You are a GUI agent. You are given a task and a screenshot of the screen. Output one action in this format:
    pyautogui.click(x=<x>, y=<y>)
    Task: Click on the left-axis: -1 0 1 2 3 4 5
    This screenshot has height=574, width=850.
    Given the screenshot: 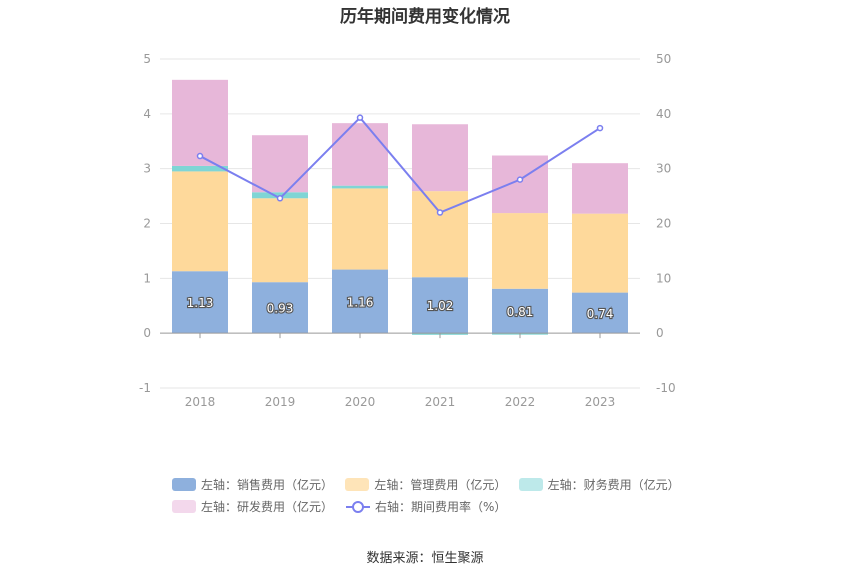 What is the action you would take?
    pyautogui.click(x=145, y=223)
    